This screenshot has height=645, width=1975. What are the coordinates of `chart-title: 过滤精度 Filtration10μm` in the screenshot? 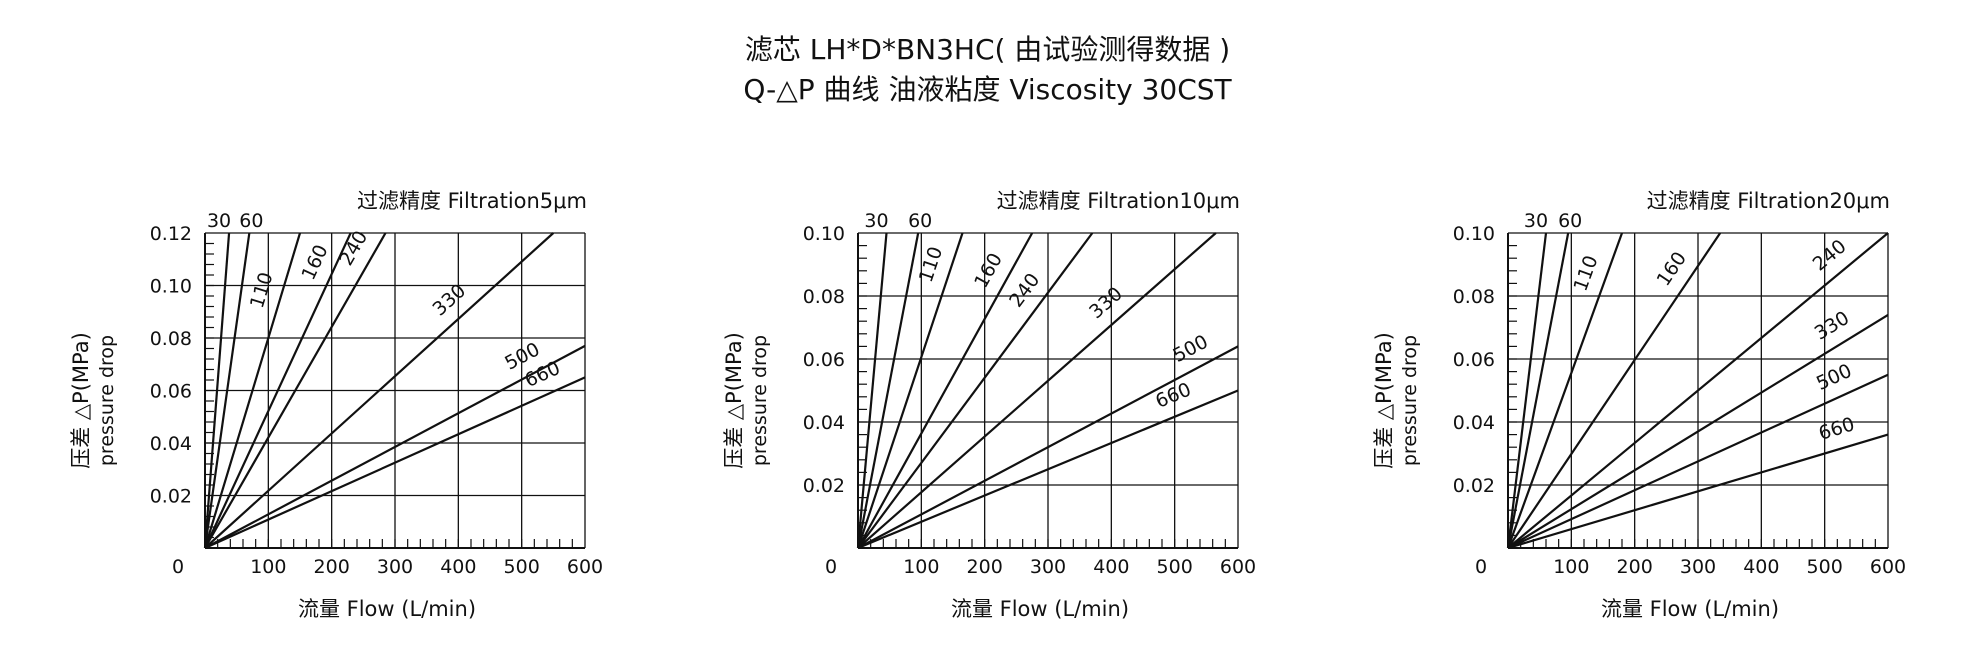 It's located at (1118, 201).